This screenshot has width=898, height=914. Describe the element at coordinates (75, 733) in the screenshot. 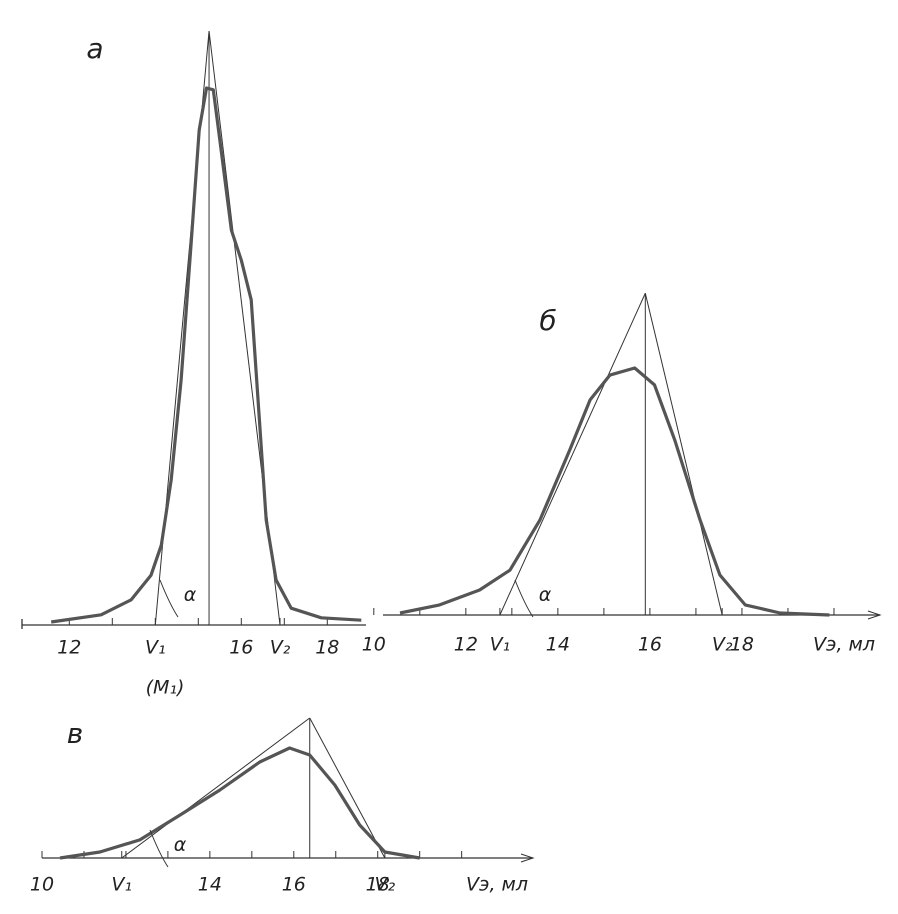

I see `panel-label: в` at that location.